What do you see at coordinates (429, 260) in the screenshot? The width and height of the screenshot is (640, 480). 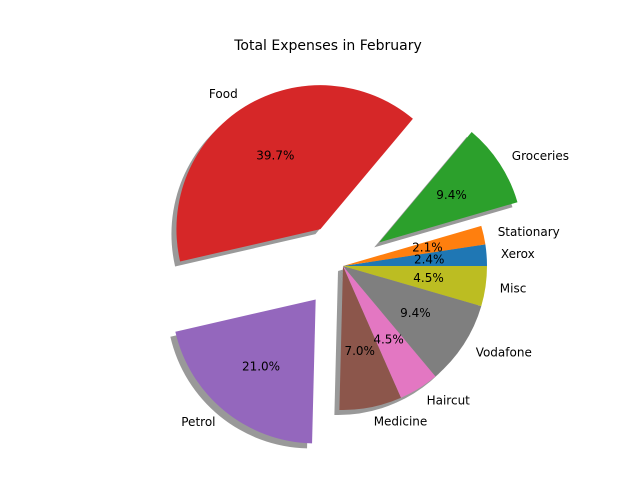 I see `slice-percent-label-xerox: 2.4%` at bounding box center [429, 260].